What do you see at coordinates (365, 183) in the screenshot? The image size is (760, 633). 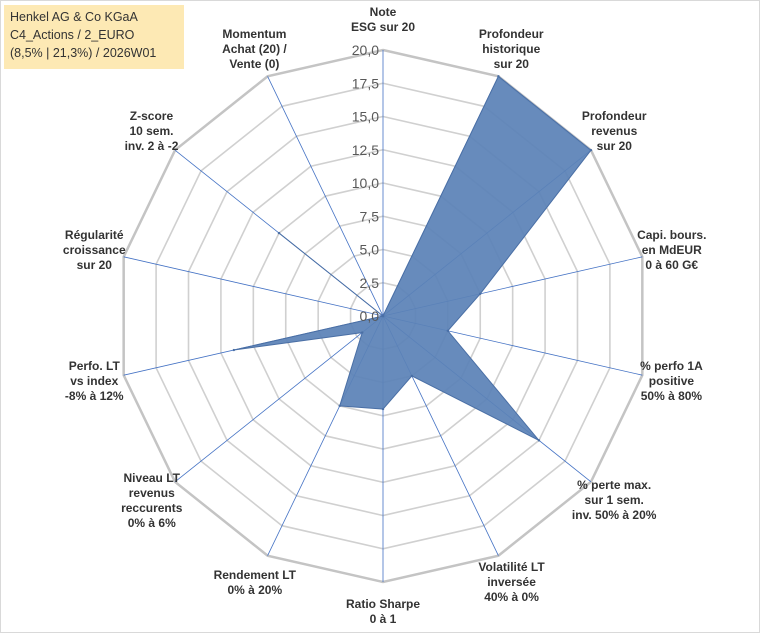 I see `radial-tick-label: 10,0` at bounding box center [365, 183].